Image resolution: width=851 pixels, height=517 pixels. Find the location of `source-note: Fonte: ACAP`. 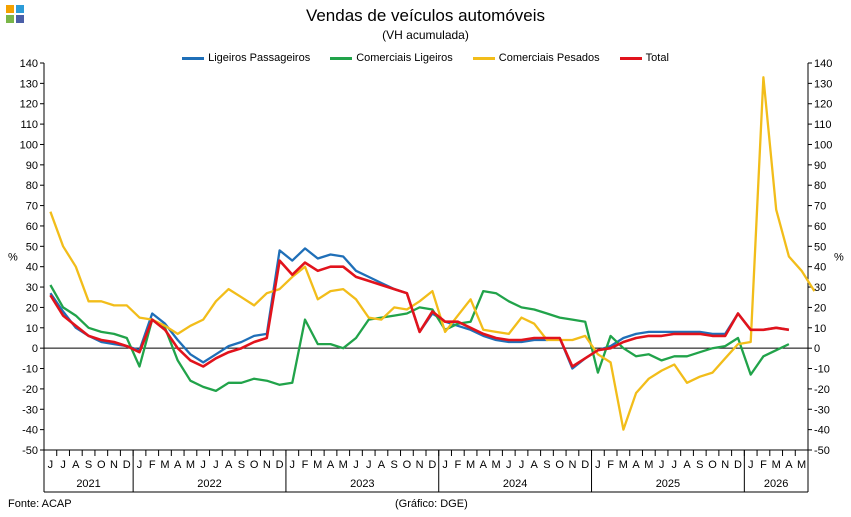

source-note: Fonte: ACAP is located at coordinates (40, 504).